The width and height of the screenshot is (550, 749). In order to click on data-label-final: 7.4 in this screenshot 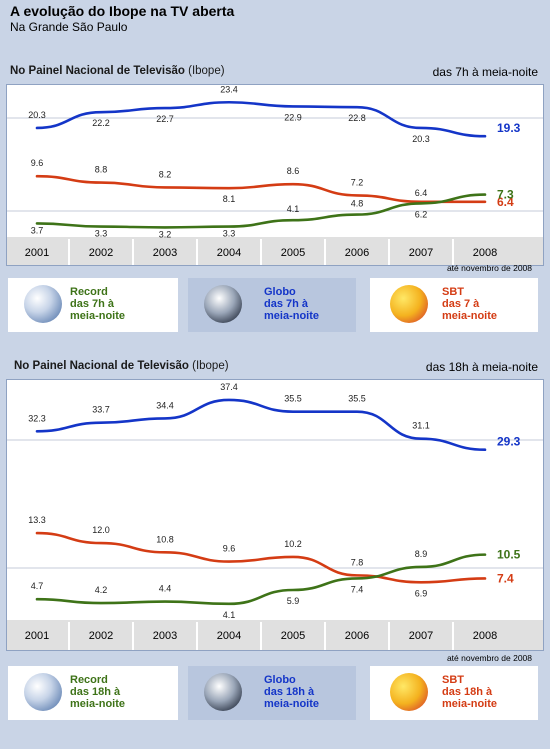, I will do `click(505, 578)`.